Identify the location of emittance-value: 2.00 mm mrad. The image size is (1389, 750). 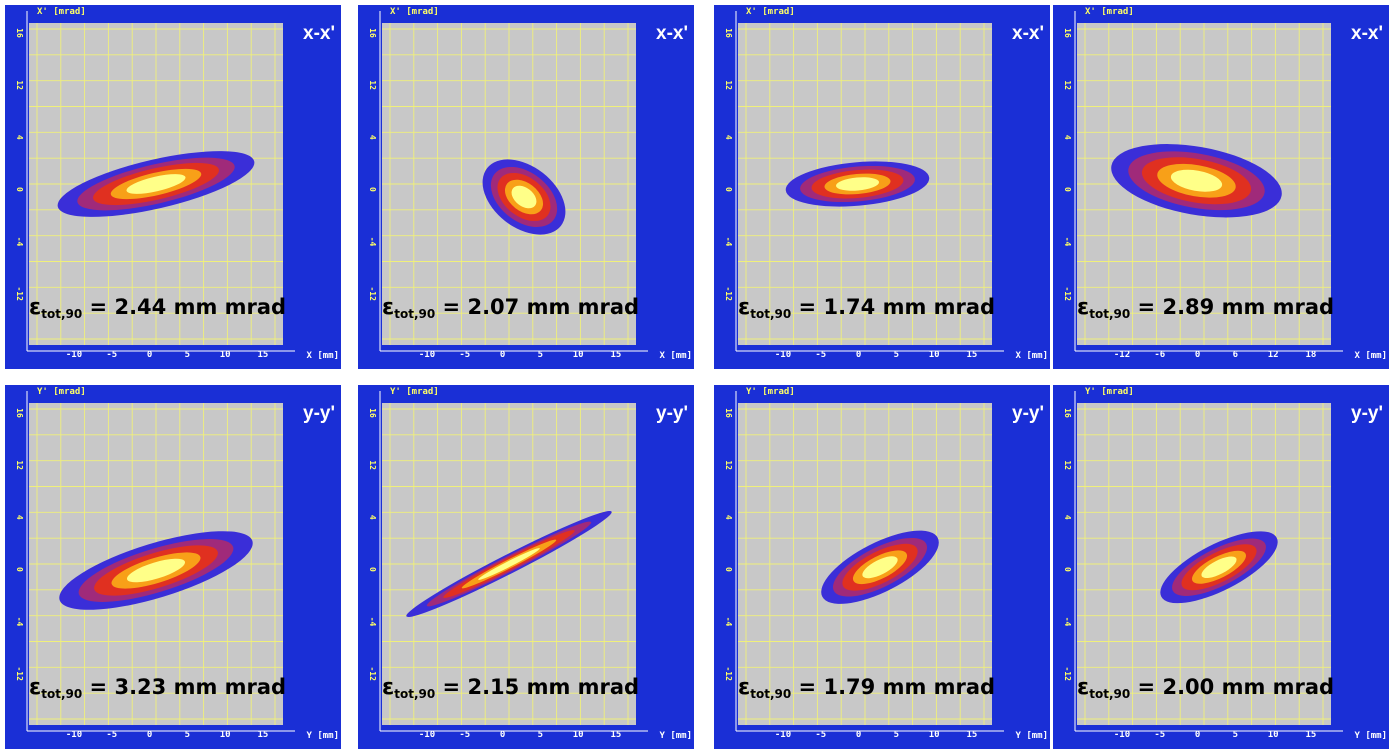
(1248, 687).